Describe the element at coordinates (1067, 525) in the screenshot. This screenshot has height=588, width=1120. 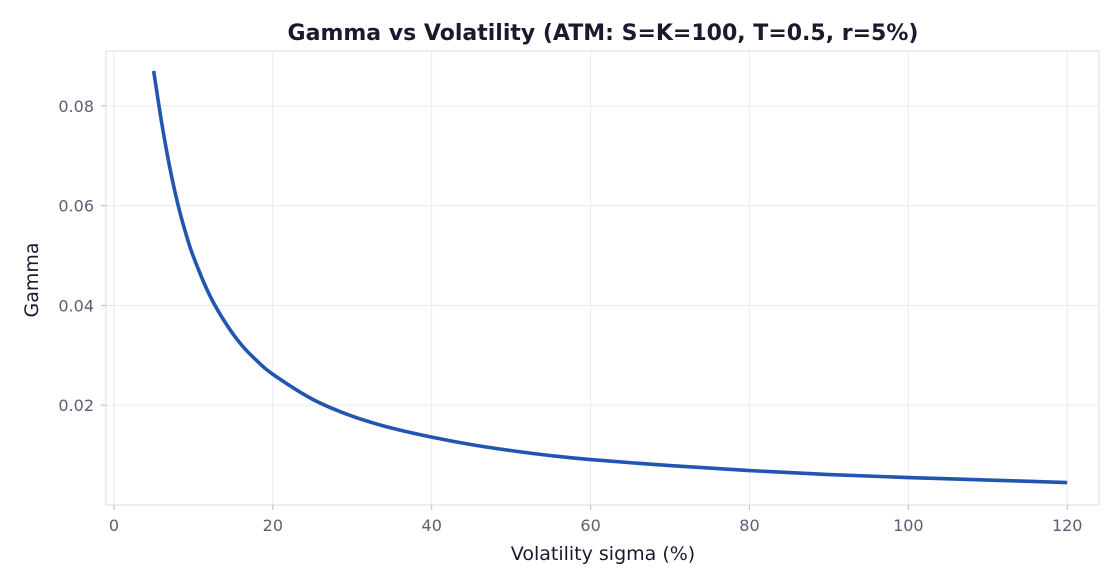
I see `x-tick-label: 120` at that location.